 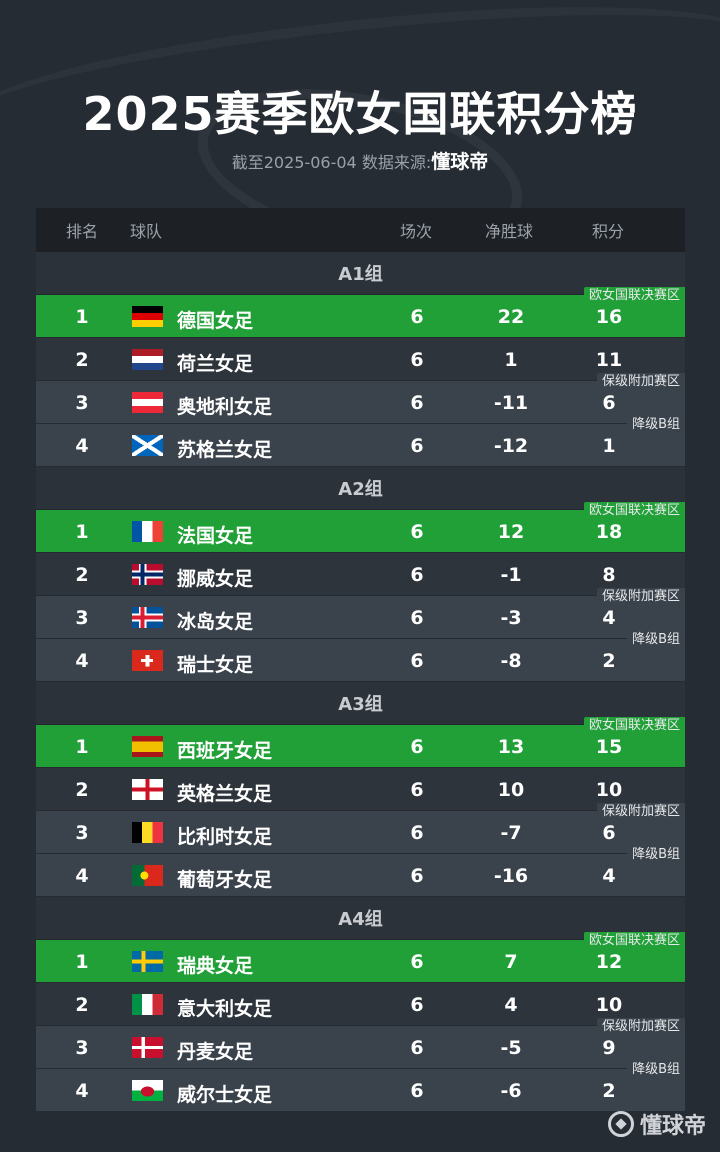 What do you see at coordinates (215, 966) in the screenshot?
I see `team-name: 瑞典女足` at bounding box center [215, 966].